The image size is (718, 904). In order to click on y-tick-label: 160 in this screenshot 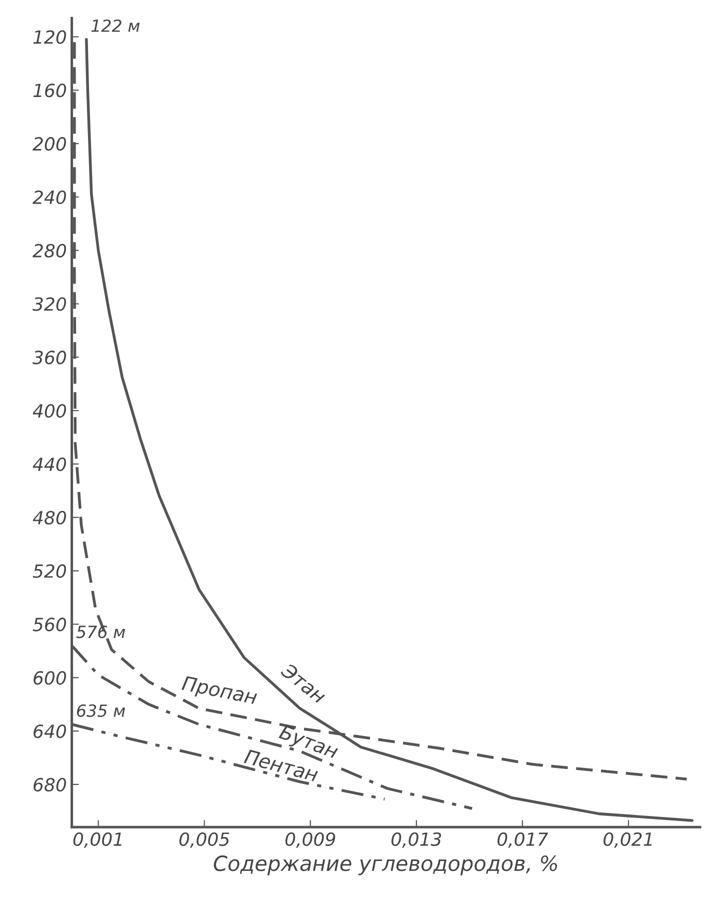, I will do `click(49, 91)`.